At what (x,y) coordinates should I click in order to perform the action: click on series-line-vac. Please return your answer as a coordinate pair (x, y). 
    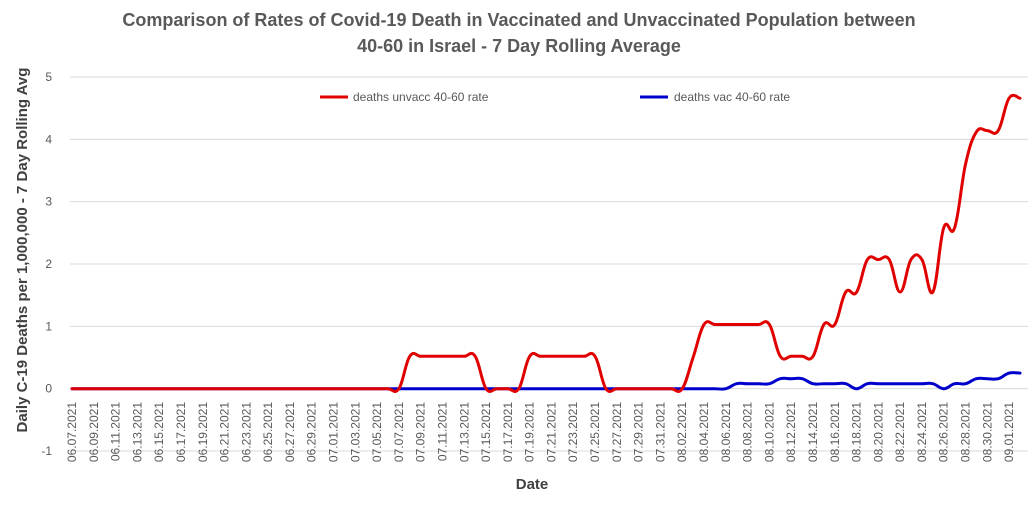
    Looking at the image, I should click on (546, 381).